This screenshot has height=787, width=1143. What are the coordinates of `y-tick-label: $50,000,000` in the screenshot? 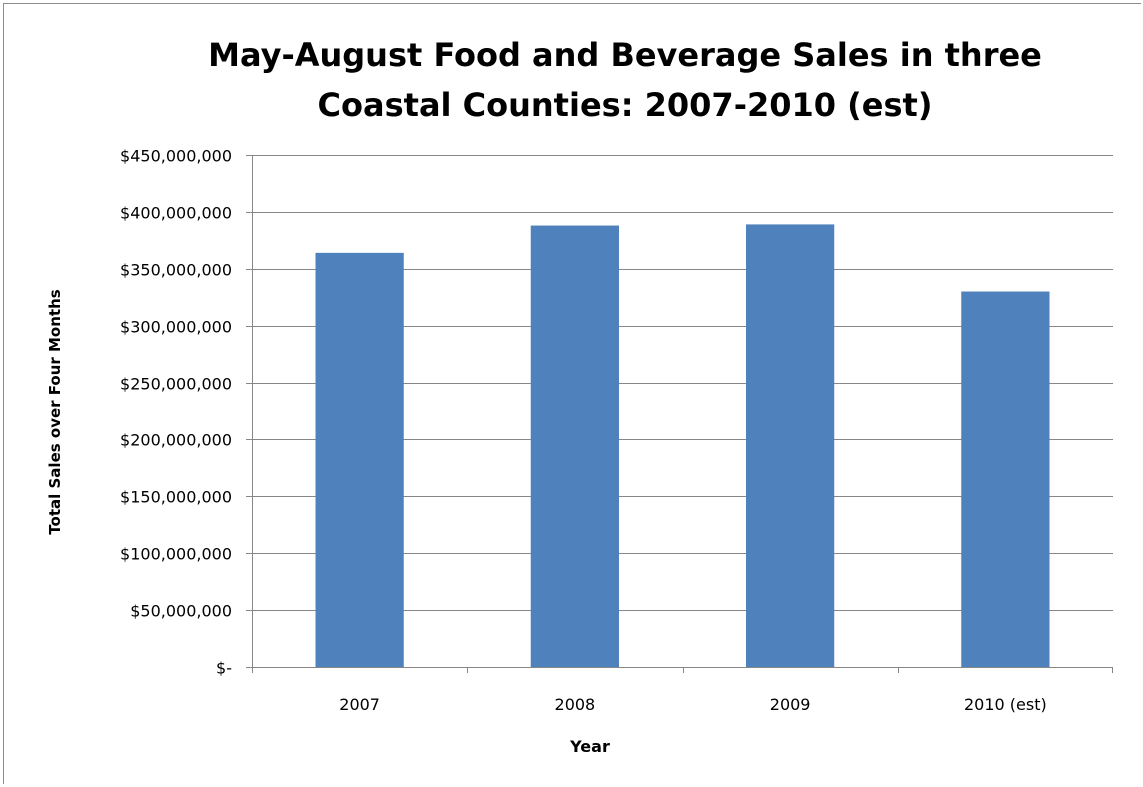 It's located at (181, 611).